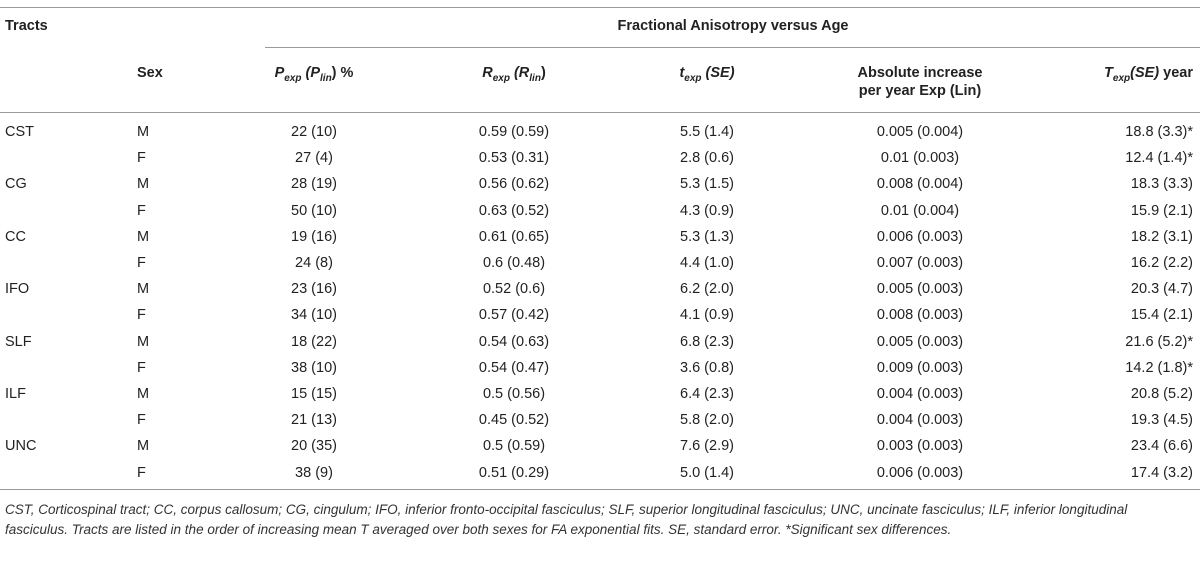 This screenshot has height=571, width=1200. What do you see at coordinates (514, 237) in the screenshot?
I see `cell-r: 0.61 (0.65)` at bounding box center [514, 237].